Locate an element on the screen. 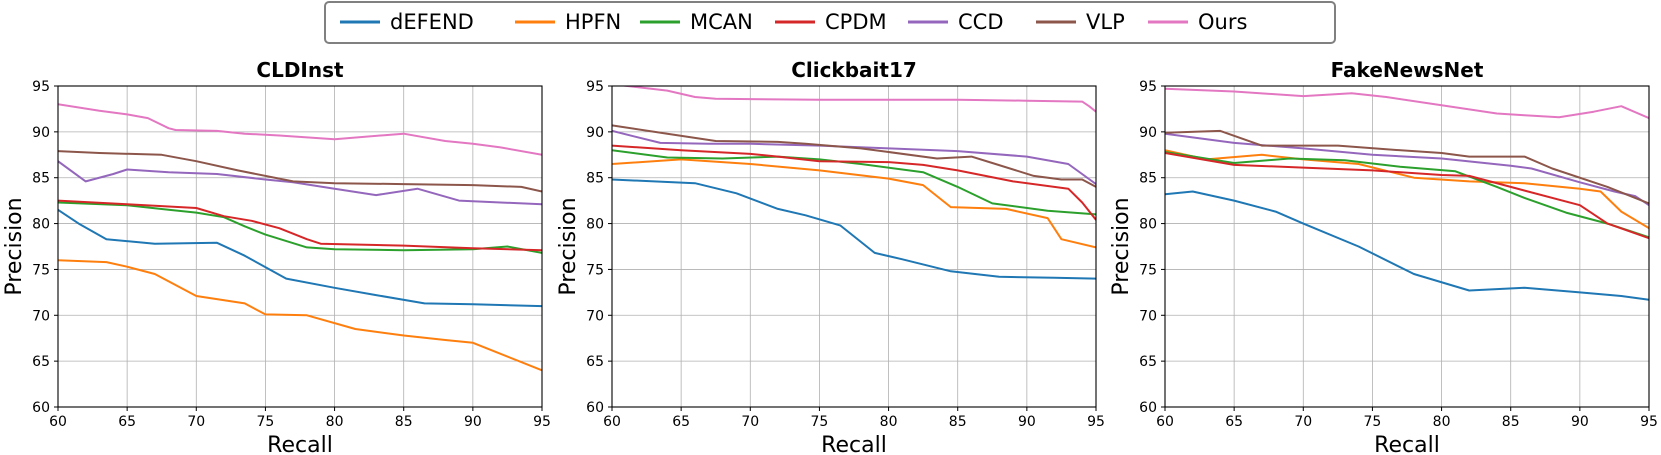 The width and height of the screenshot is (1661, 455). legend-entry-cpdm: CPDM is located at coordinates (831, 22).